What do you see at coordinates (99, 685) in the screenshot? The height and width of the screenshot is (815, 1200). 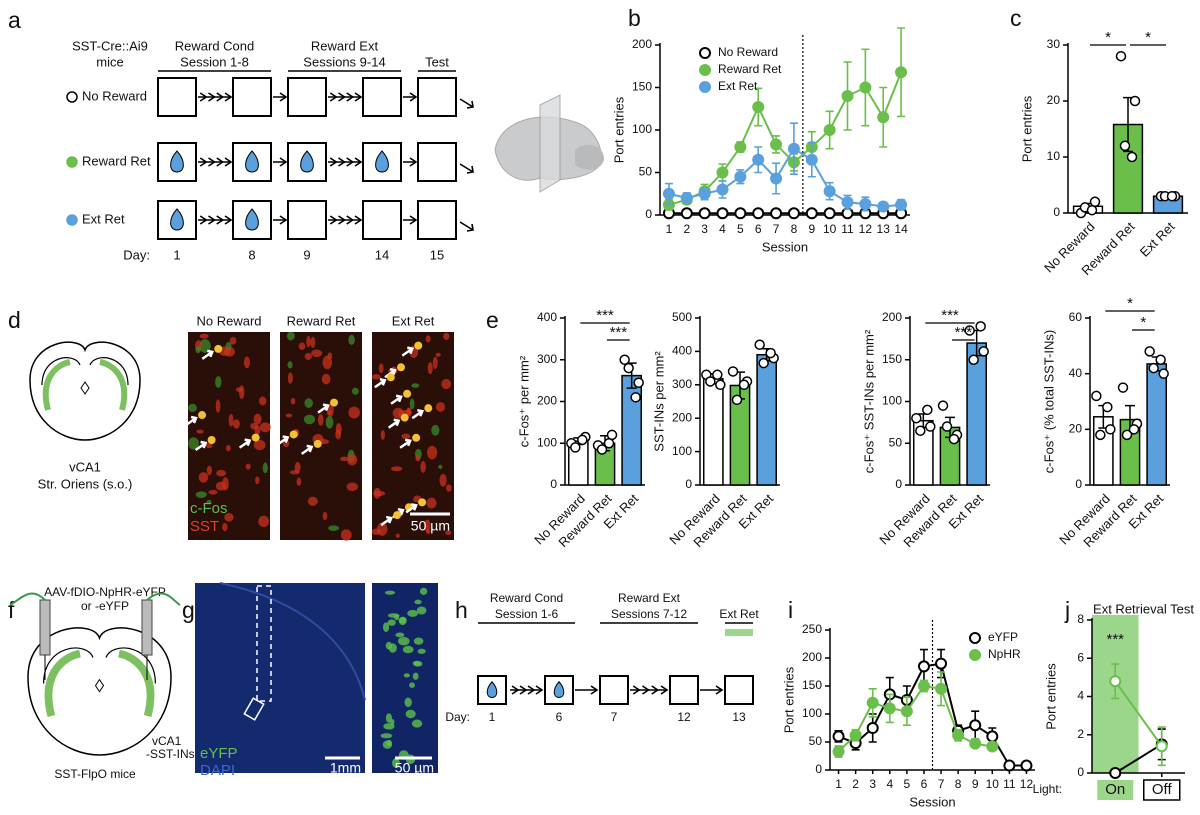 I see `ventricle` at bounding box center [99, 685].